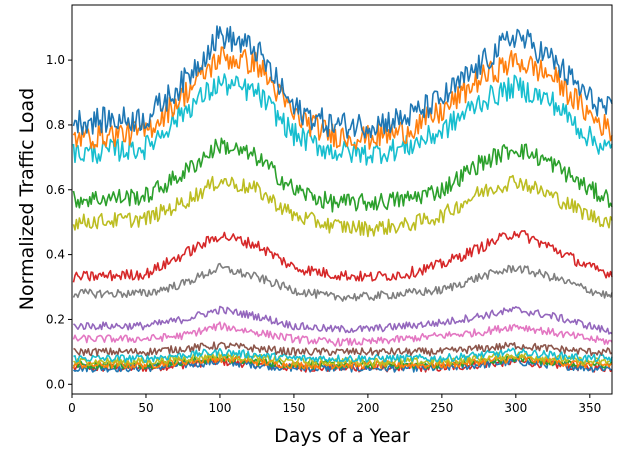 The width and height of the screenshot is (619, 452). Describe the element at coordinates (293, 408) in the screenshot. I see `x-tick-label: 150` at that location.